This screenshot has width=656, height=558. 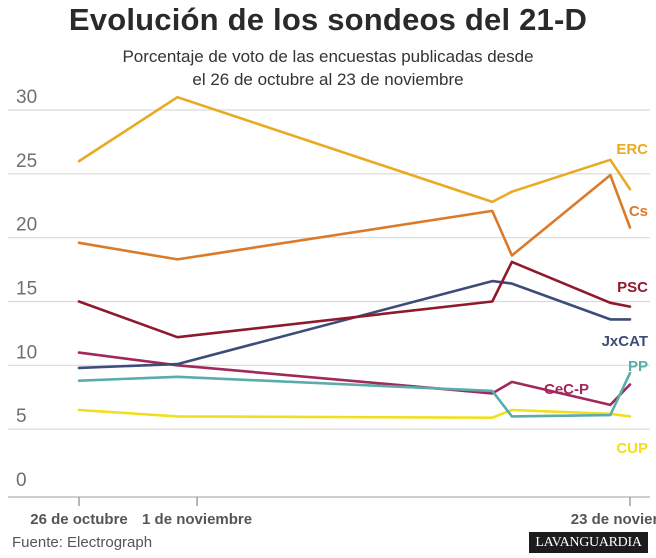 What do you see at coordinates (328, 19) in the screenshot?
I see `chart-title: Evolución de los sondeos del 21-D` at bounding box center [328, 19].